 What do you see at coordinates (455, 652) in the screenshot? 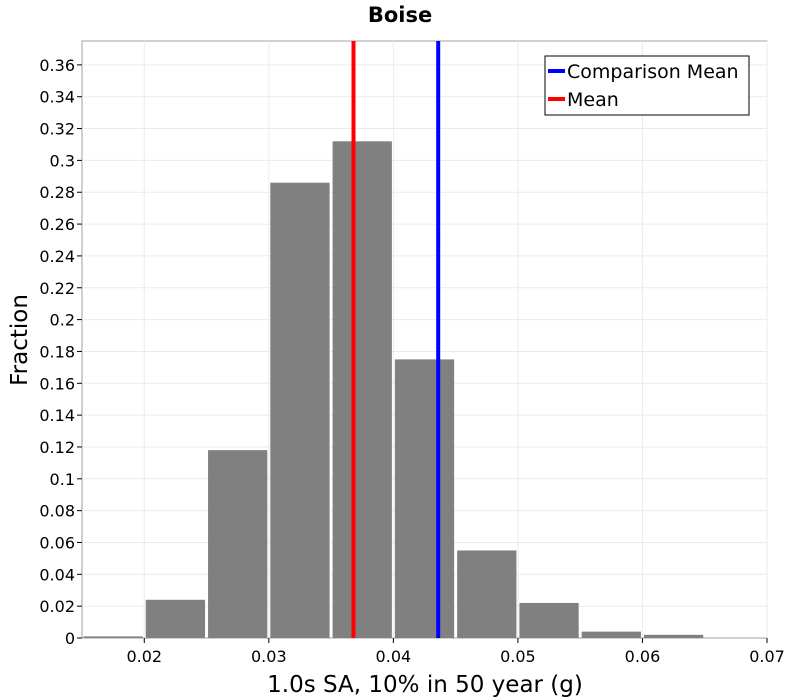
I see `x-axis-ticks: 0.02 0.03 0.04 0.05 0.06 0.07` at bounding box center [455, 652].